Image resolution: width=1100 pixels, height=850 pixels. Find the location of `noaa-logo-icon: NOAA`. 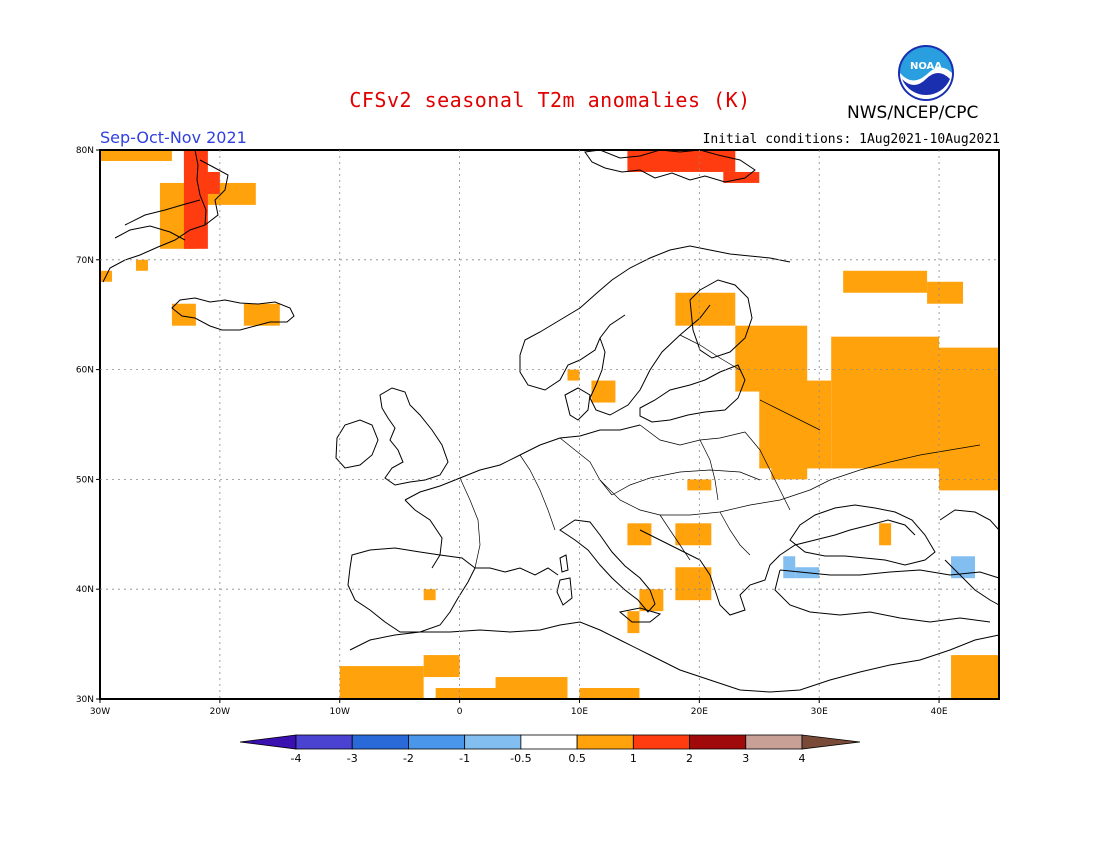

noaa-logo-icon: NOAA is located at coordinates (926, 75).